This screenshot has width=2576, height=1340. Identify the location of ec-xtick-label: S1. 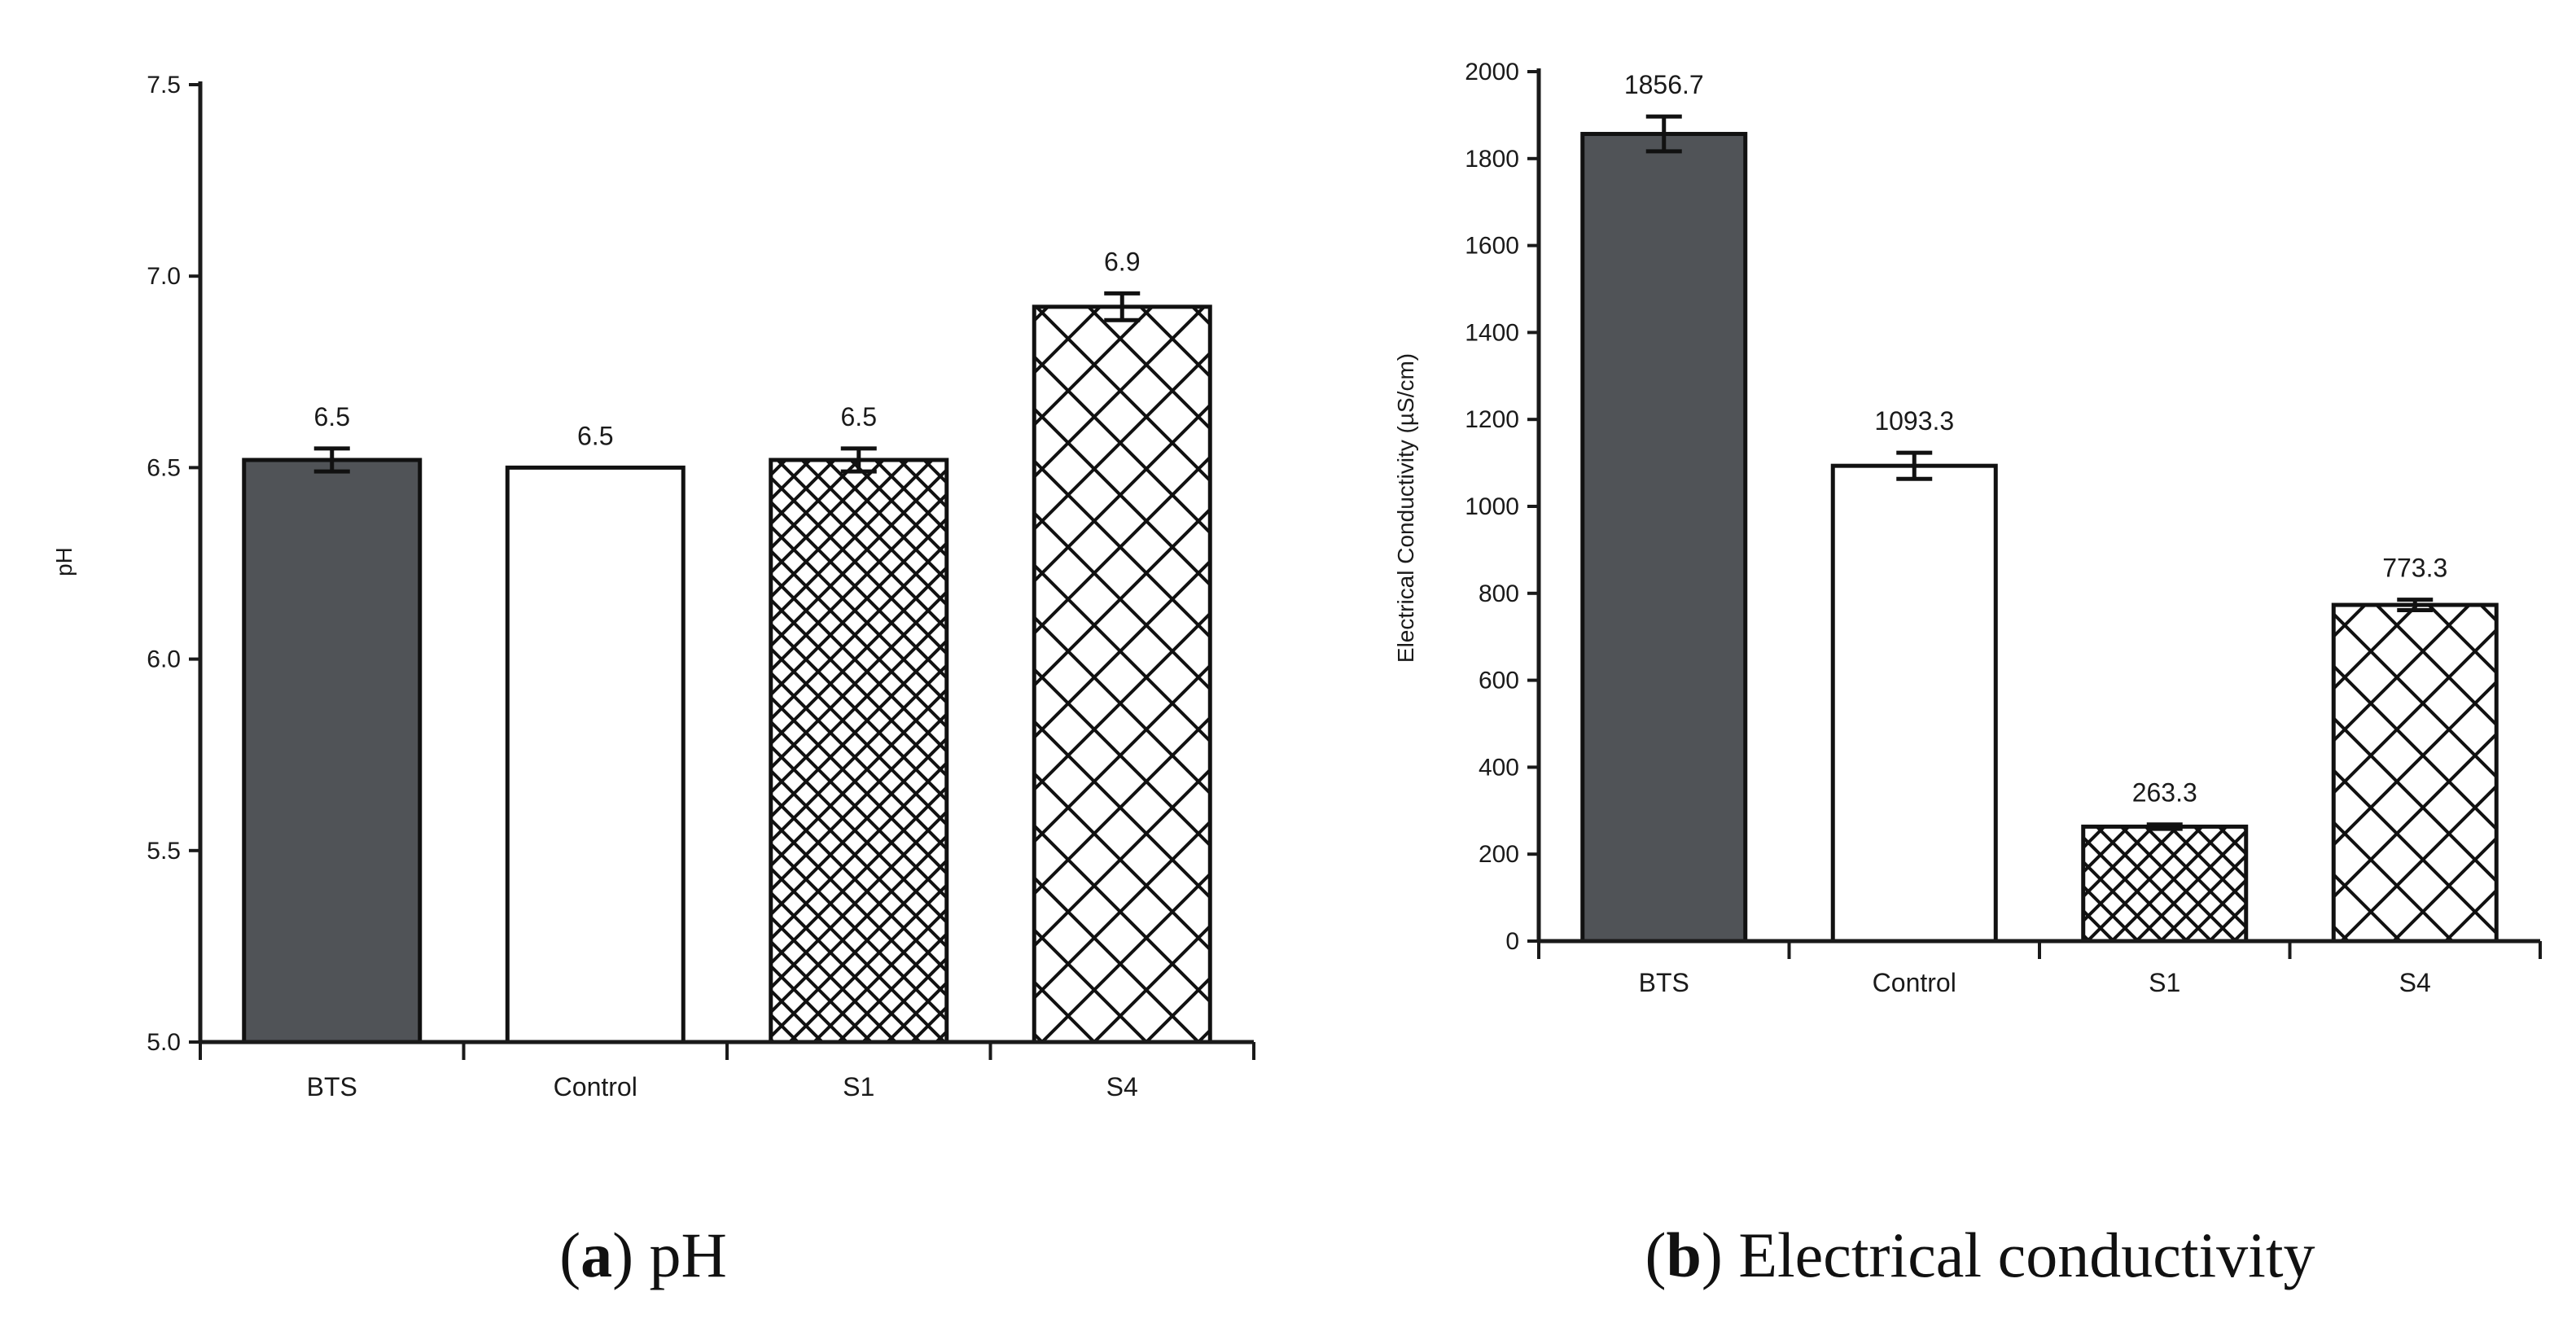
(2164, 983).